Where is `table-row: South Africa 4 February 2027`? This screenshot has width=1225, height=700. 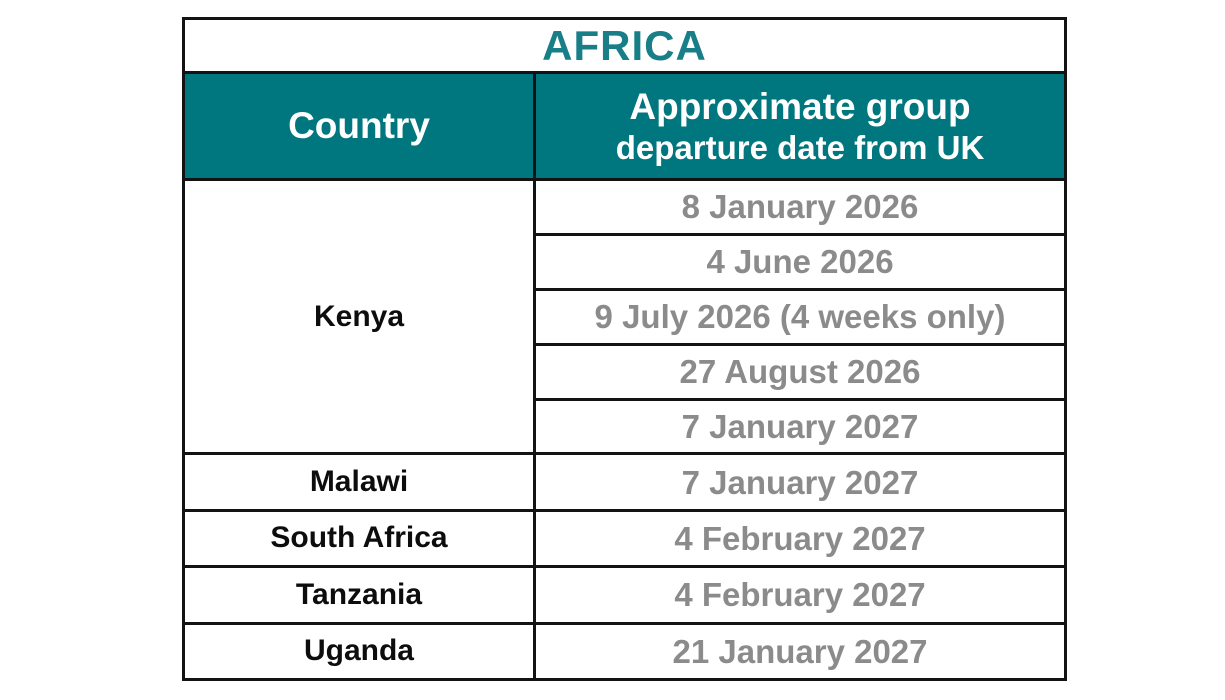
table-row: South Africa 4 February 2027 is located at coordinates (624, 538).